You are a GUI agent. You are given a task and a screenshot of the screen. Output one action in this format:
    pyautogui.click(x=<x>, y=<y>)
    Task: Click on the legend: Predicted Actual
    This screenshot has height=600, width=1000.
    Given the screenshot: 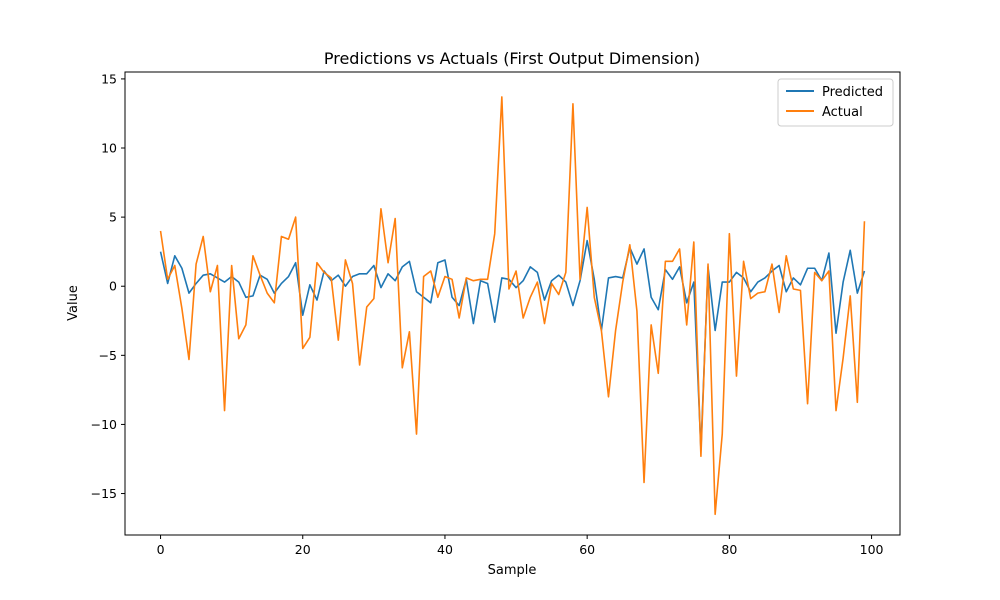 What is the action you would take?
    pyautogui.click(x=835, y=102)
    